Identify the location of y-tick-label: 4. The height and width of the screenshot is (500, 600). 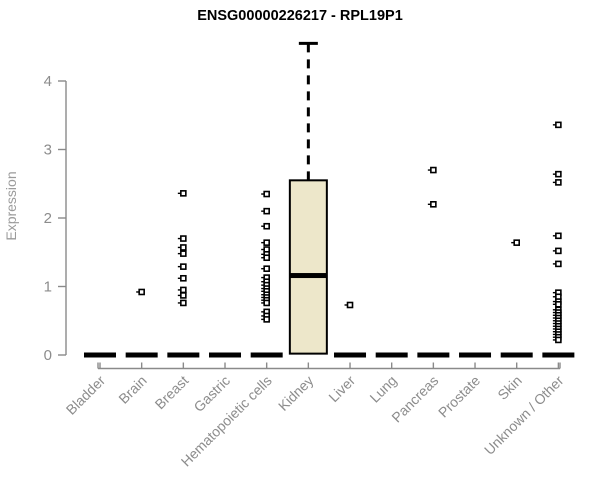
(48, 81).